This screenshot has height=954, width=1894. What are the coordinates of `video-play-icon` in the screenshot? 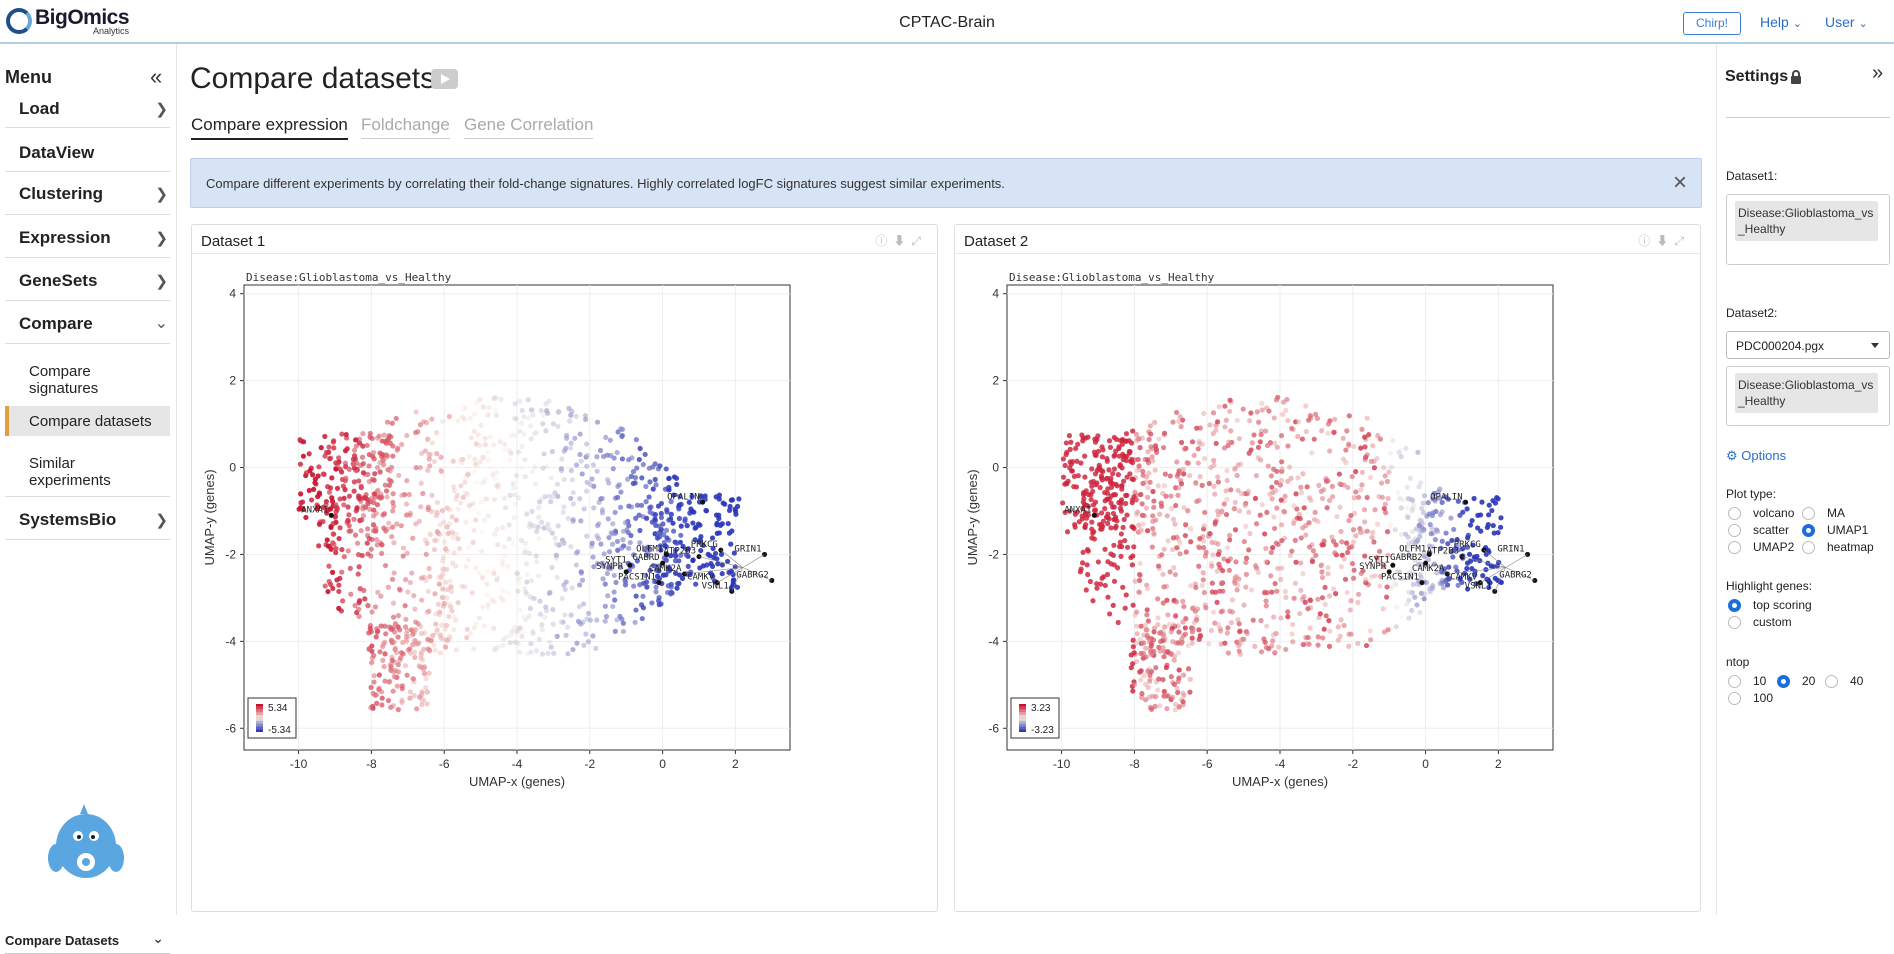 It's located at (444, 79).